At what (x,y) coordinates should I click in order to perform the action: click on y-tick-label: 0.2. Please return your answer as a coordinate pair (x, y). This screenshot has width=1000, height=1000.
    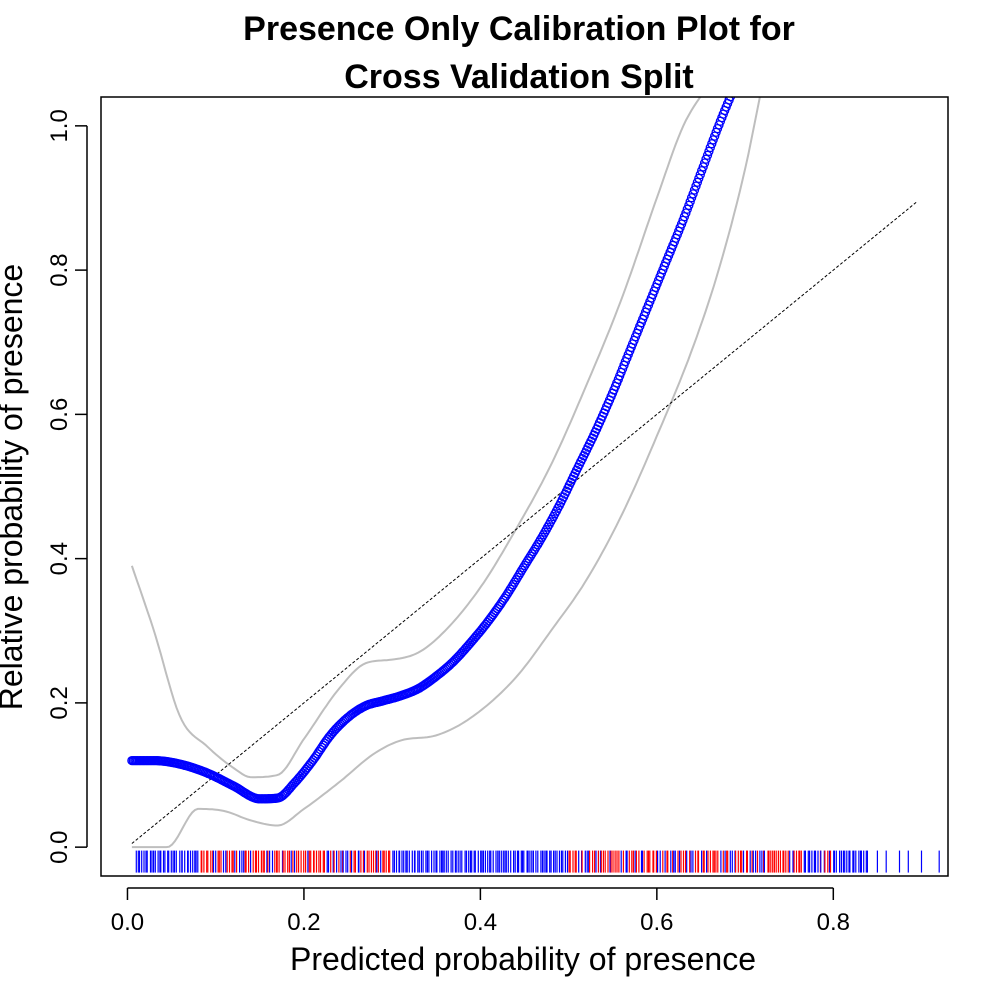
    Looking at the image, I should click on (59, 702).